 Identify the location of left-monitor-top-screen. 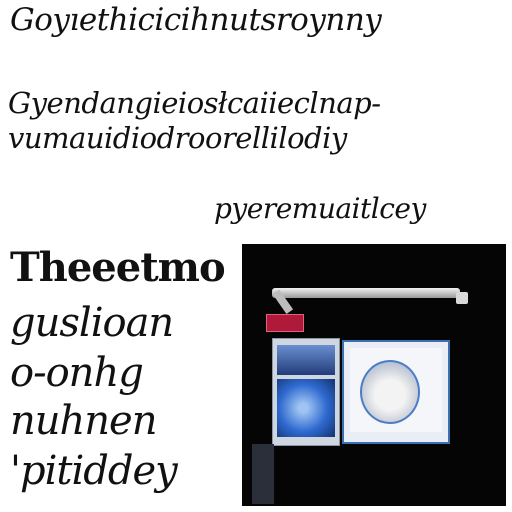
(306, 360).